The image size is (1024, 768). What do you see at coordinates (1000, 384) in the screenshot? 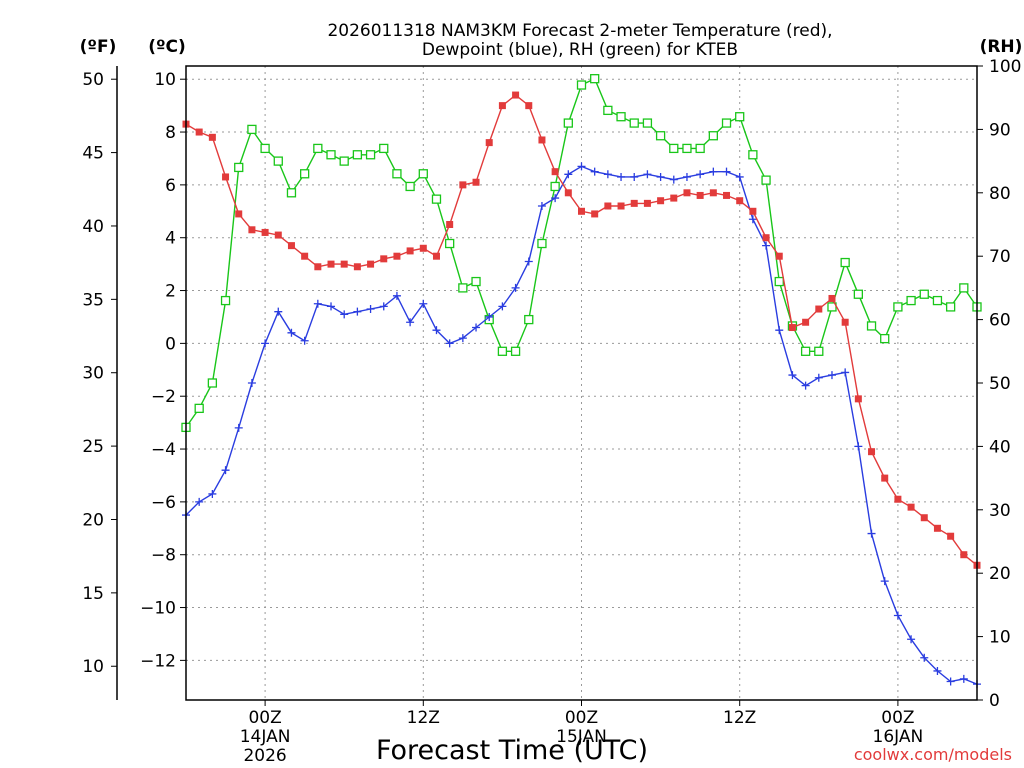
I see `rh-tick-label: 50` at bounding box center [1000, 384].